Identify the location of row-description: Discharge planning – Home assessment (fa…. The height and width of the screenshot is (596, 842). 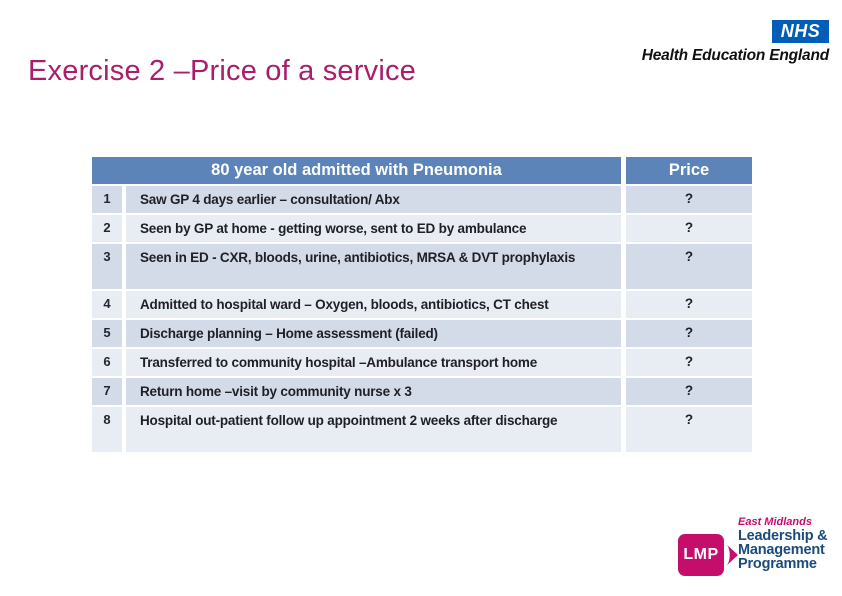
(373, 333).